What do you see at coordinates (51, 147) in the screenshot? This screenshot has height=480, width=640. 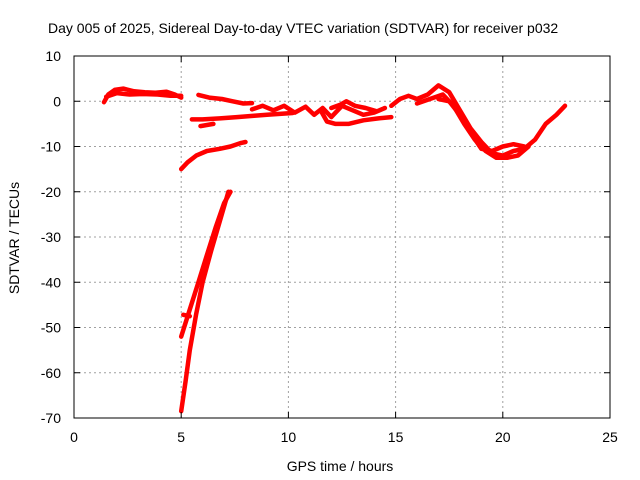 I see `y-tick-label: -10` at bounding box center [51, 147].